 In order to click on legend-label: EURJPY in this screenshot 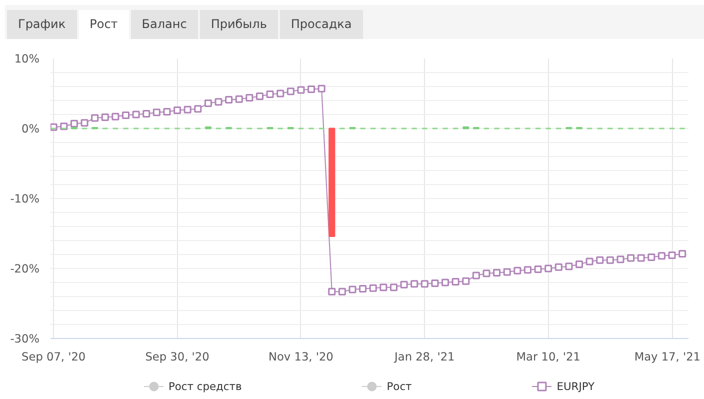, I will do `click(575, 386)`.